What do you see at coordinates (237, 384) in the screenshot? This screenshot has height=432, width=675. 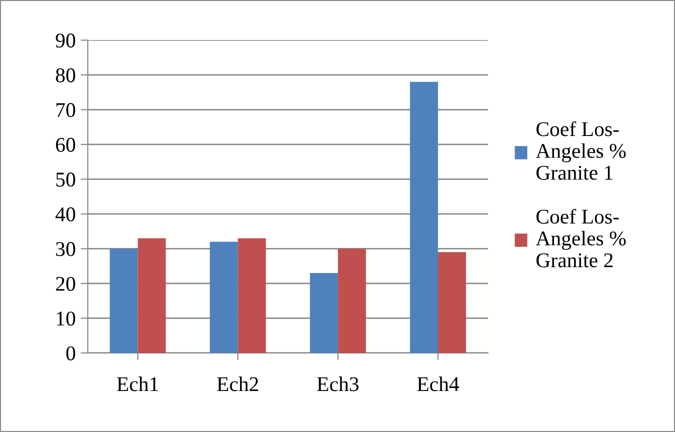 I see `x-tick-label: Ech2` at bounding box center [237, 384].